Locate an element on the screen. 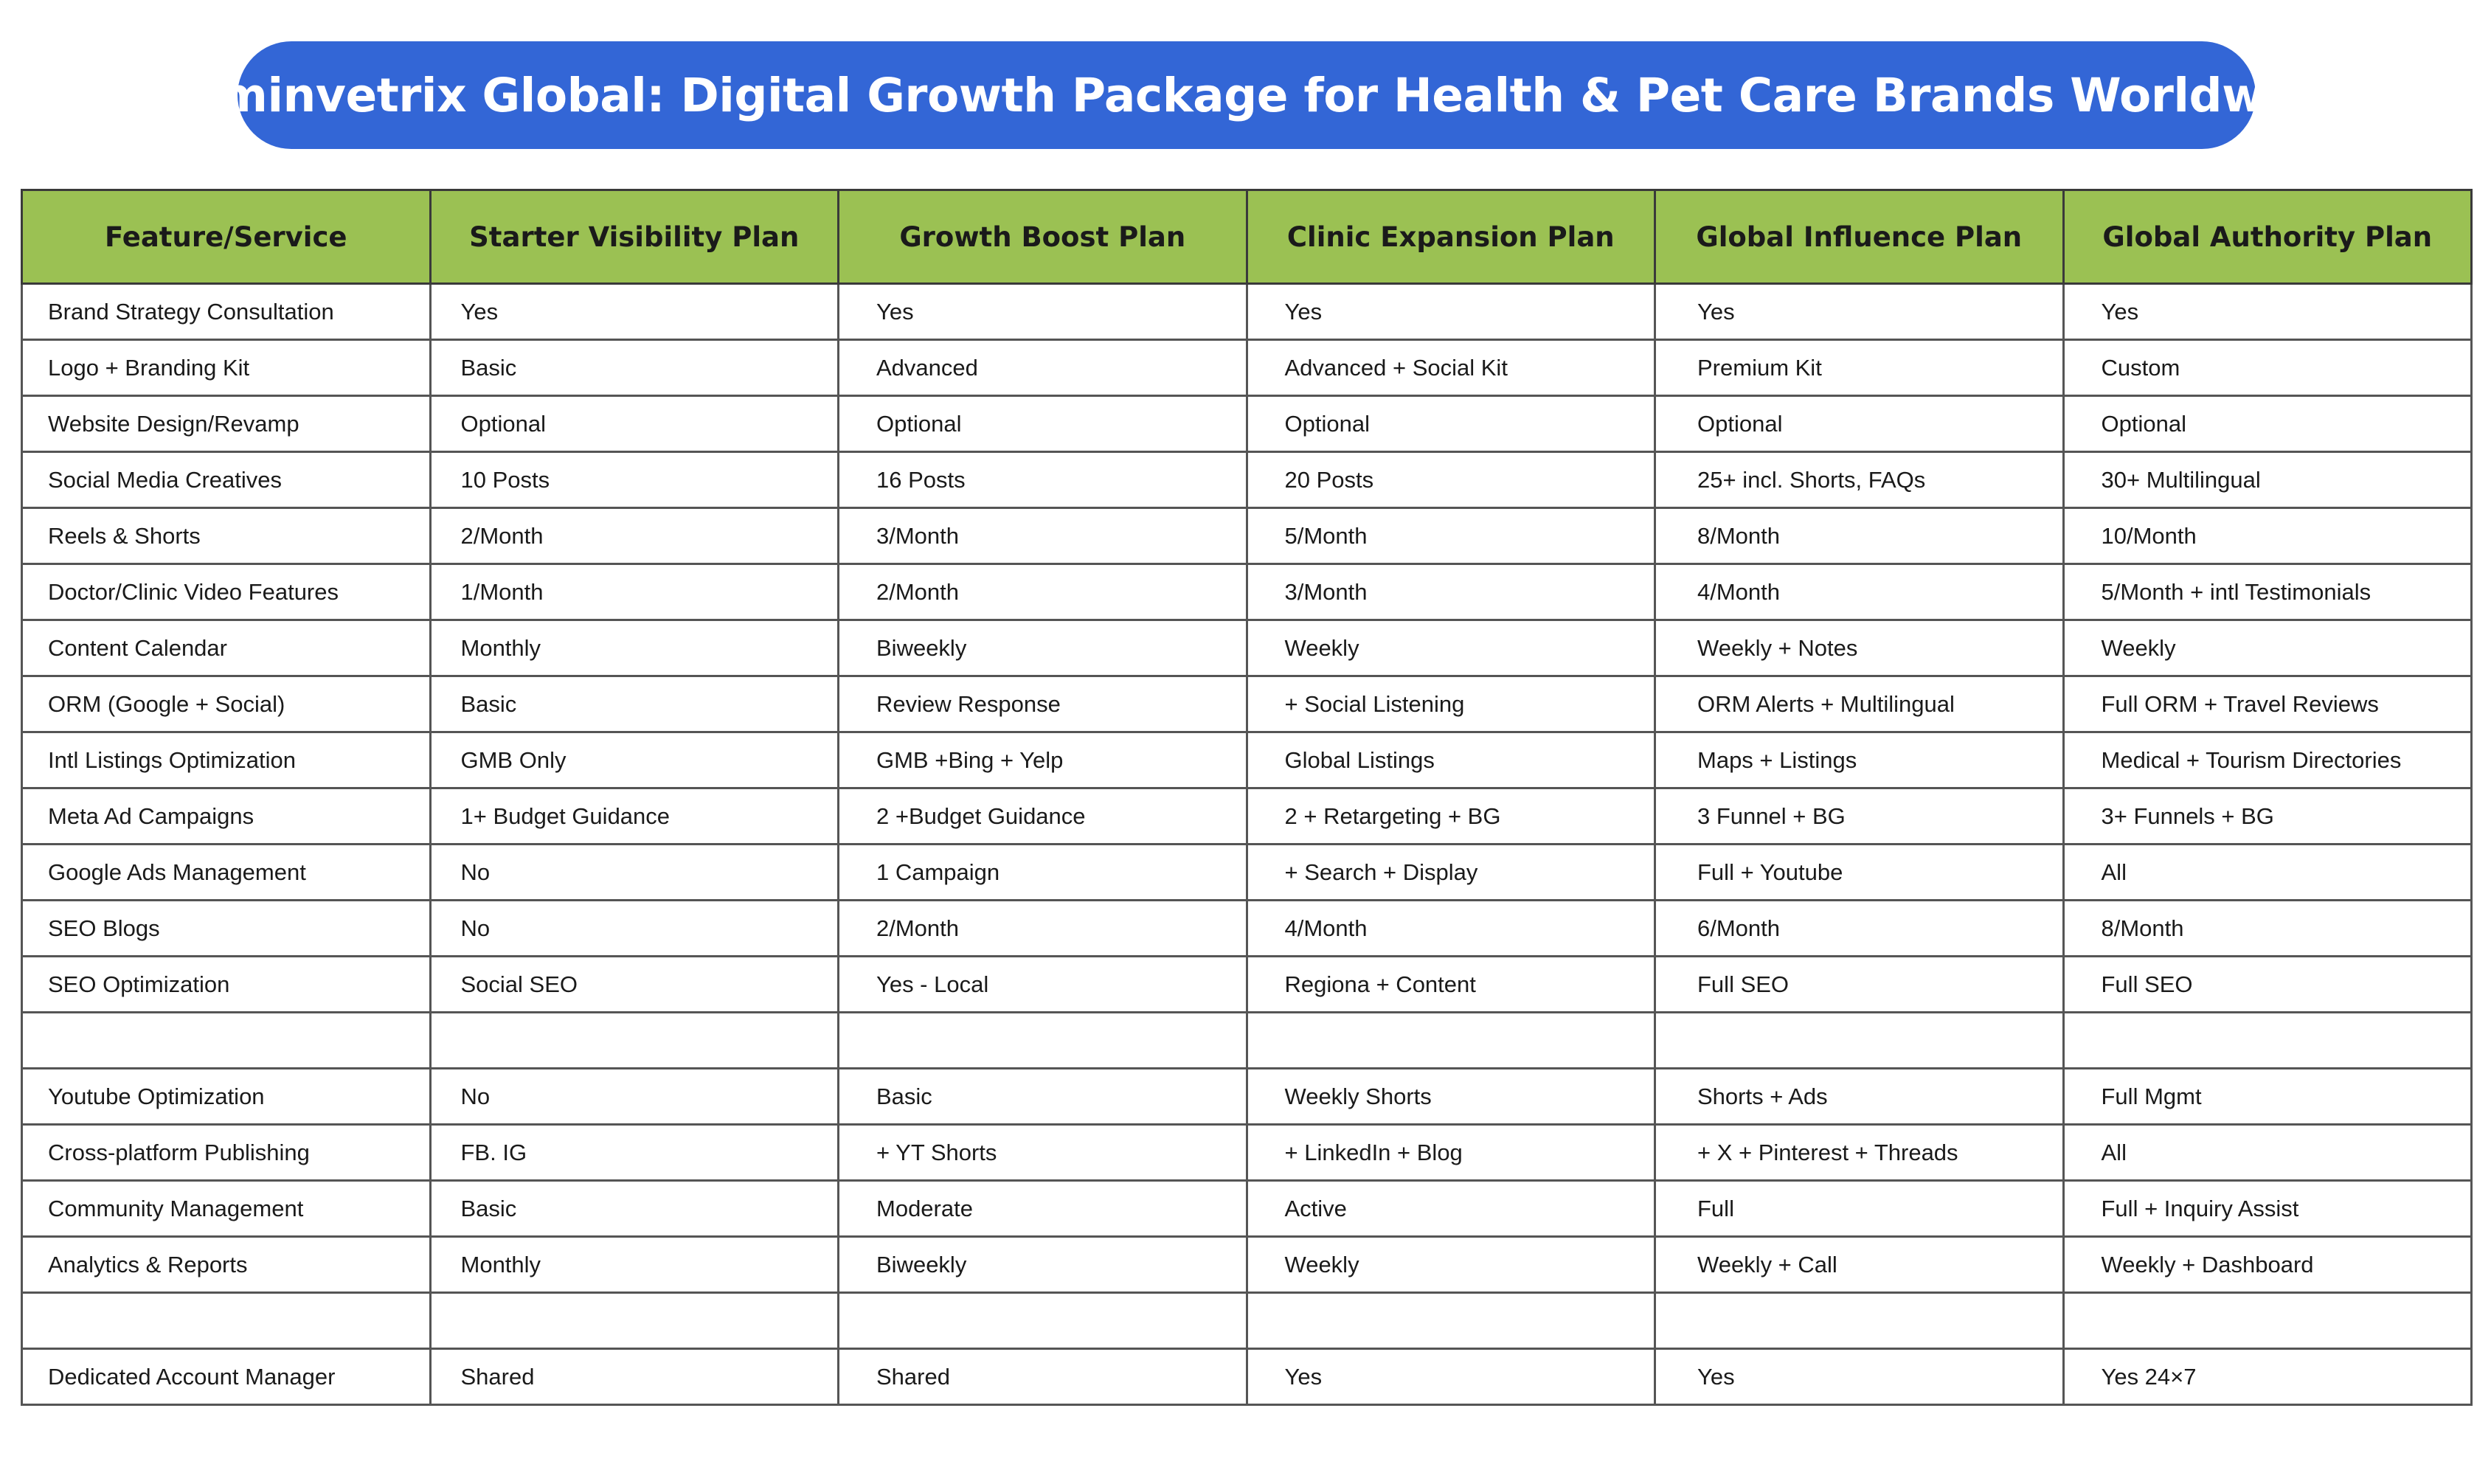  header-clinic-expansion: Clinic Expansion Plan is located at coordinates (1450, 237).